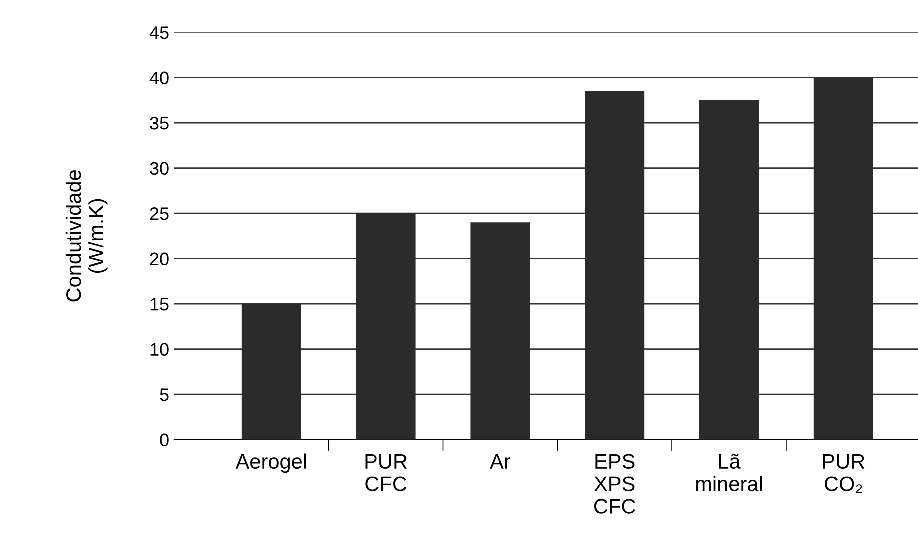 The width and height of the screenshot is (918, 543). What do you see at coordinates (159, 214) in the screenshot?
I see `y-tick-label: 25` at bounding box center [159, 214].